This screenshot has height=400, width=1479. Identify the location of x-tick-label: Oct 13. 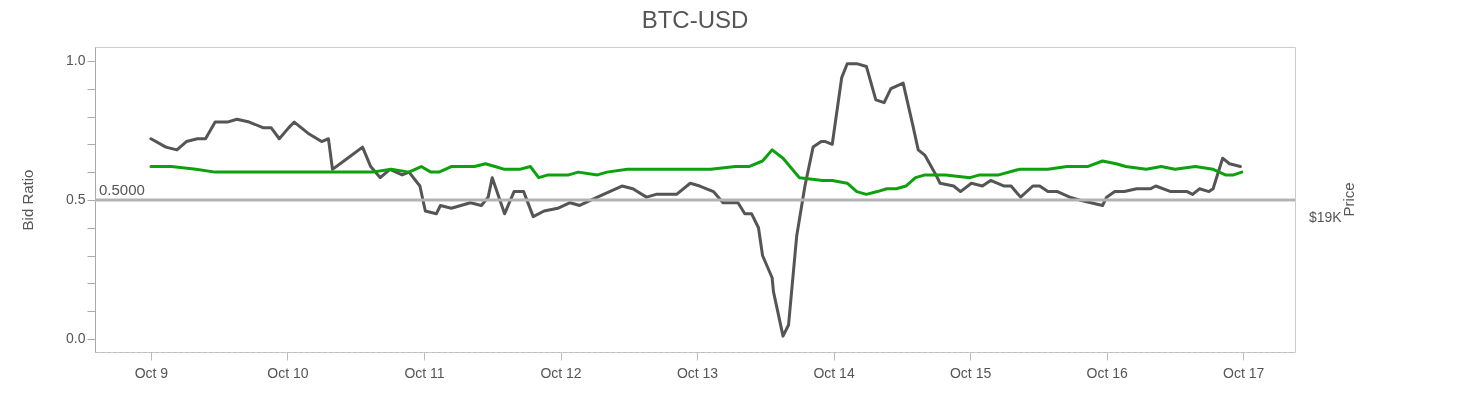
(697, 372).